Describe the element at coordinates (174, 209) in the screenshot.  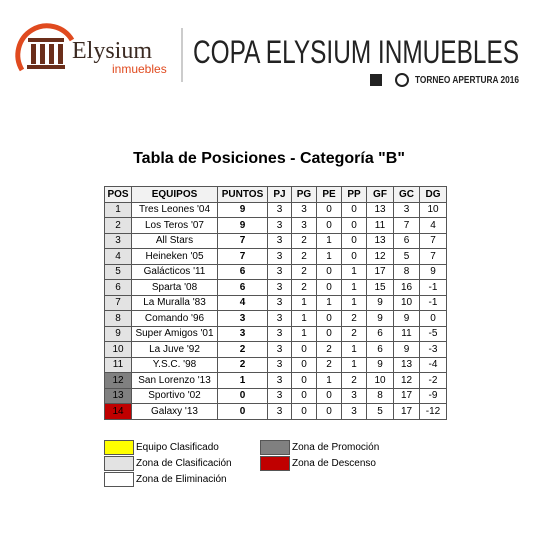
I see `team: Tres Leones '04` at that location.